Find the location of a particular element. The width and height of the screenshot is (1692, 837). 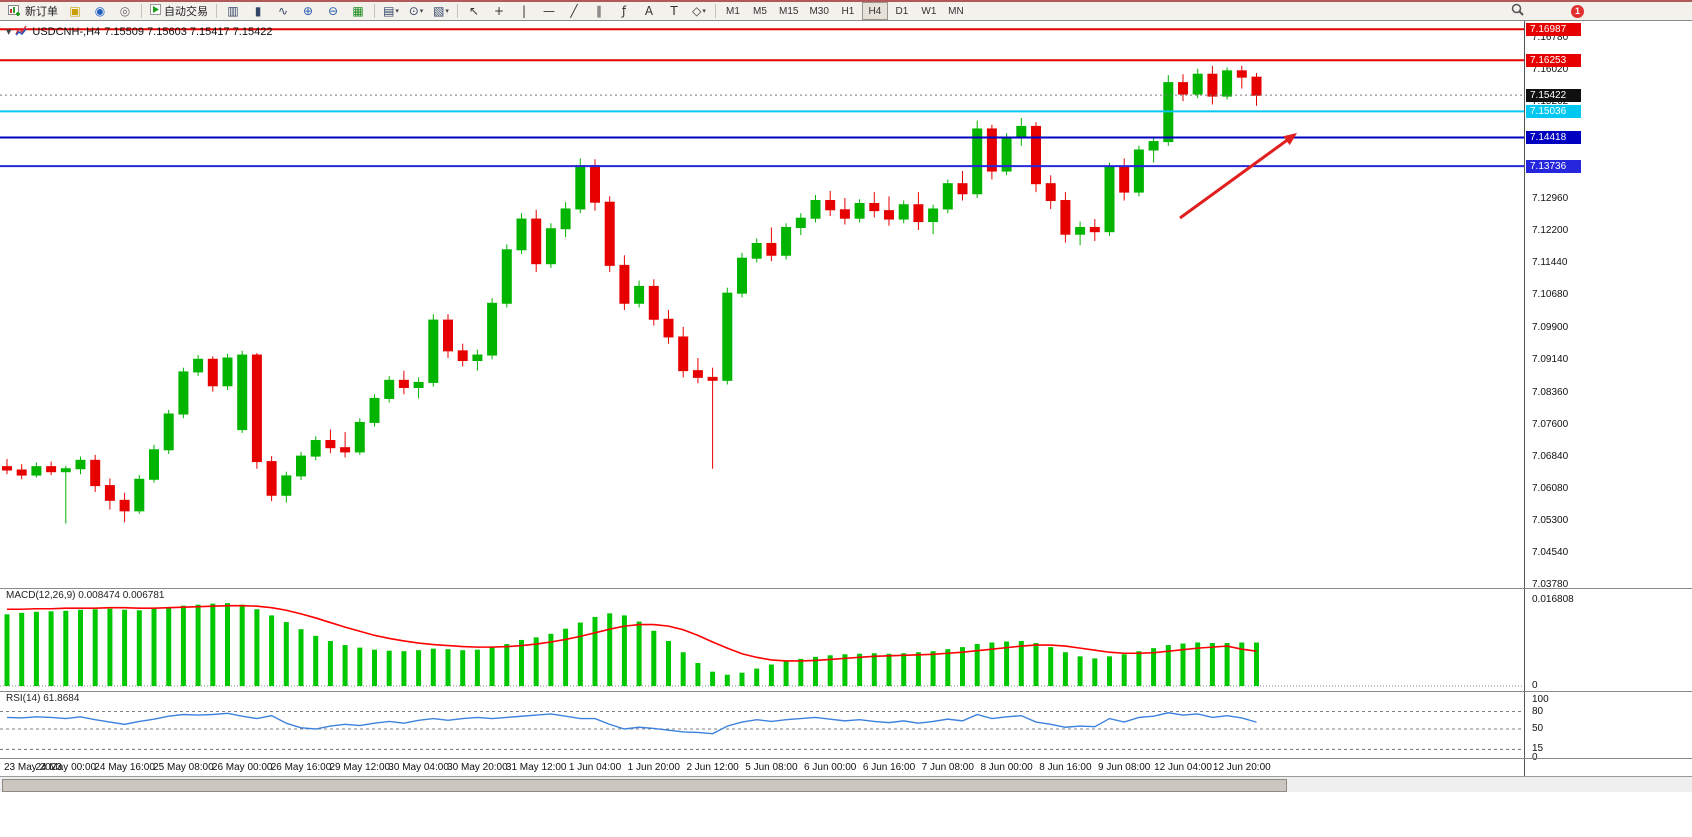

time-axis-label: 2 Jun 12:00 is located at coordinates (712, 767).